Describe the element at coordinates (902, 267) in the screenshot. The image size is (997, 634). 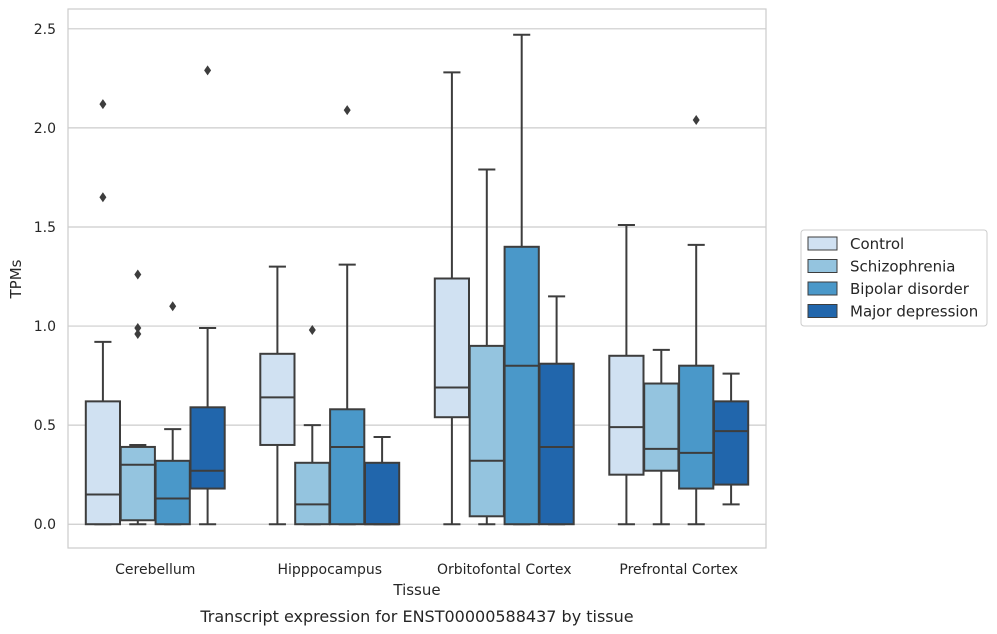
I see `legend-label: Schizophrenia` at that location.